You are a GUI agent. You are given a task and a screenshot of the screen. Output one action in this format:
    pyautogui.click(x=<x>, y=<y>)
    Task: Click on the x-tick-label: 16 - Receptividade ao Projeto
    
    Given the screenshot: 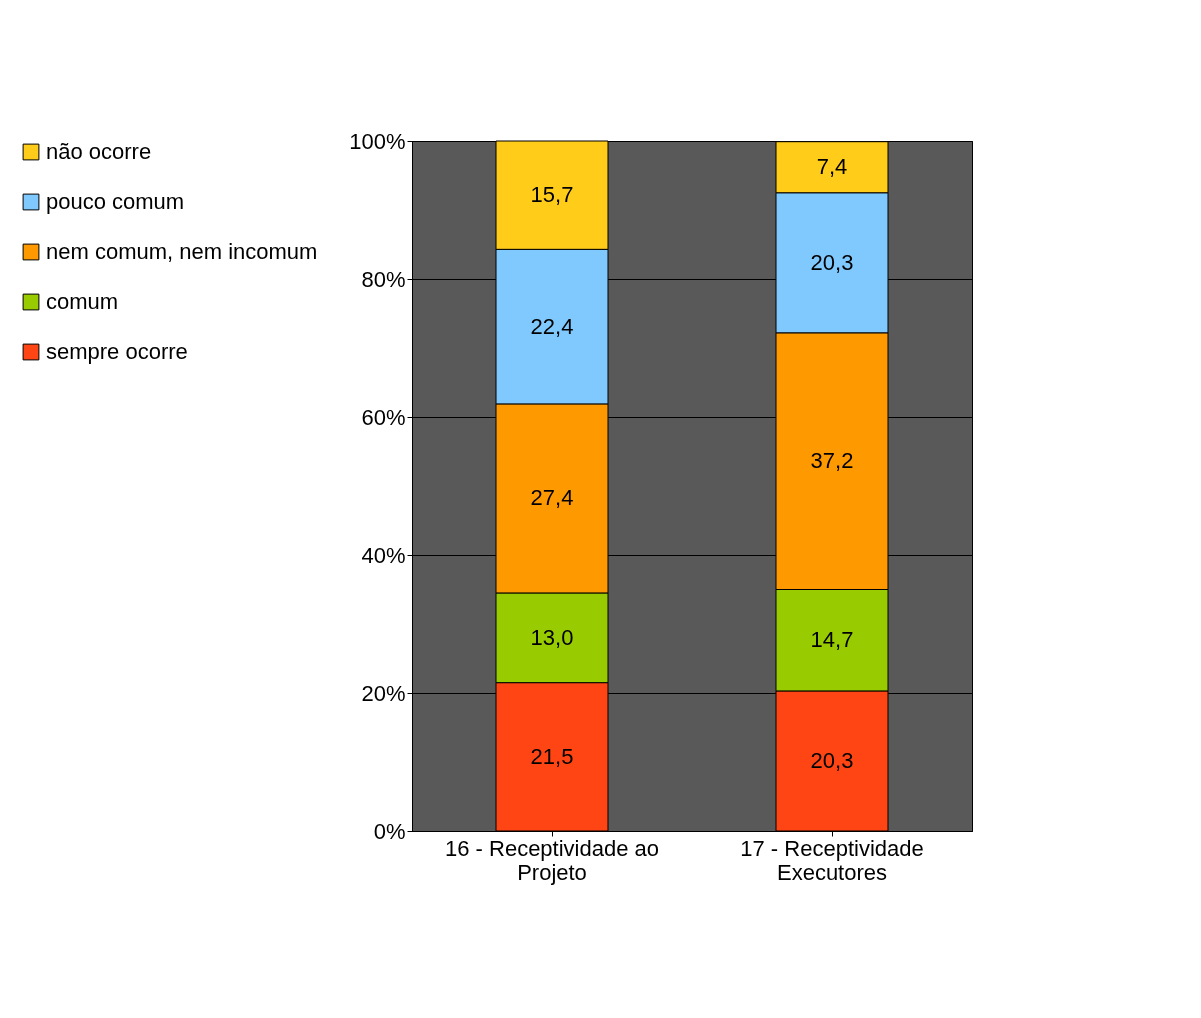 What is the action you would take?
    pyautogui.click(x=552, y=860)
    